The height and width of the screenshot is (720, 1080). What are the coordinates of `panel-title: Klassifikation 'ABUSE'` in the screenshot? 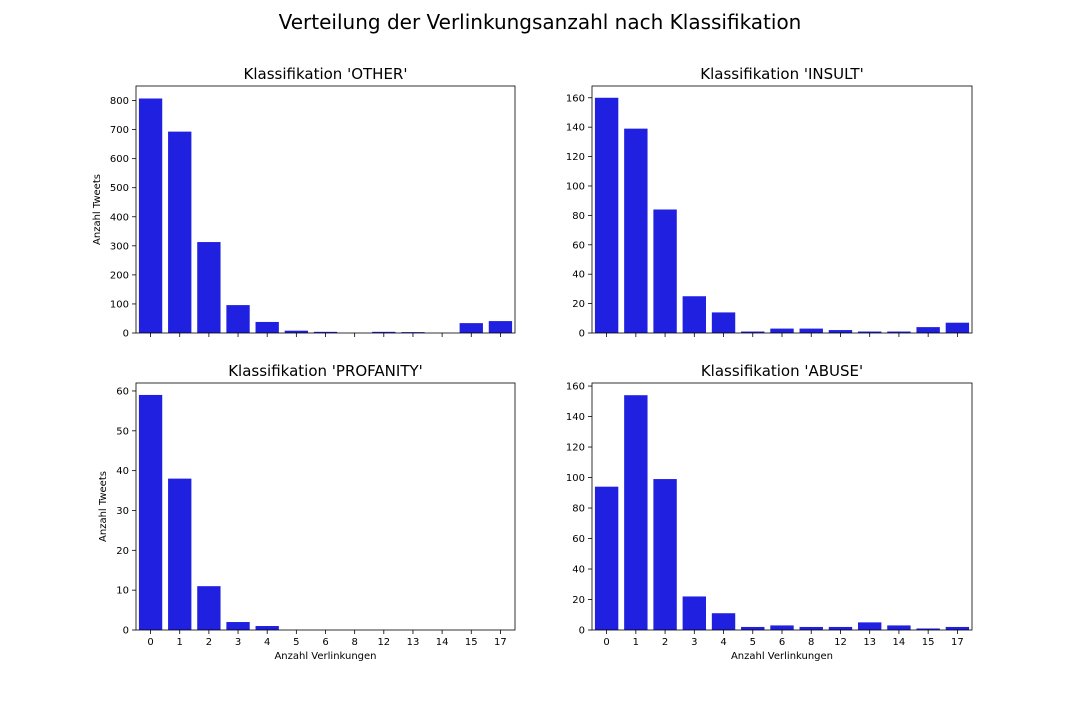 It's located at (782, 371).